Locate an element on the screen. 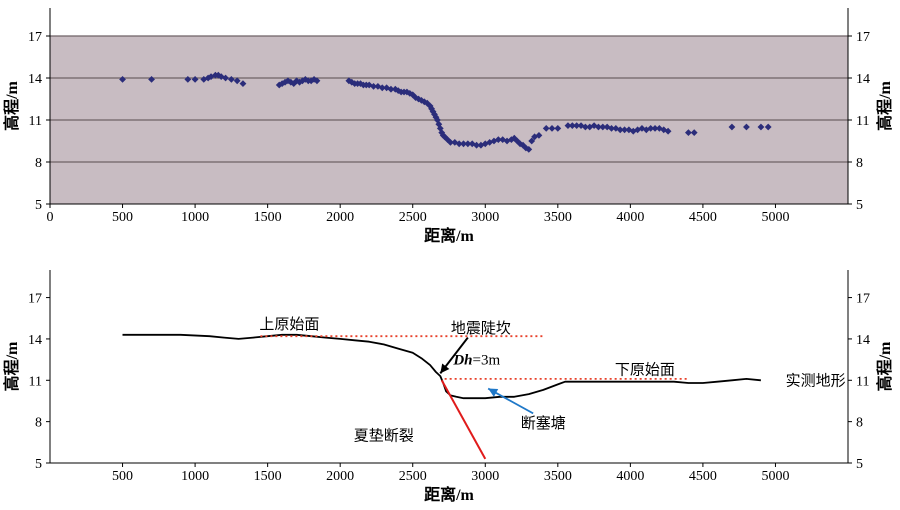 The width and height of the screenshot is (900, 510). x-tick-label: 5000 is located at coordinates (775, 217).